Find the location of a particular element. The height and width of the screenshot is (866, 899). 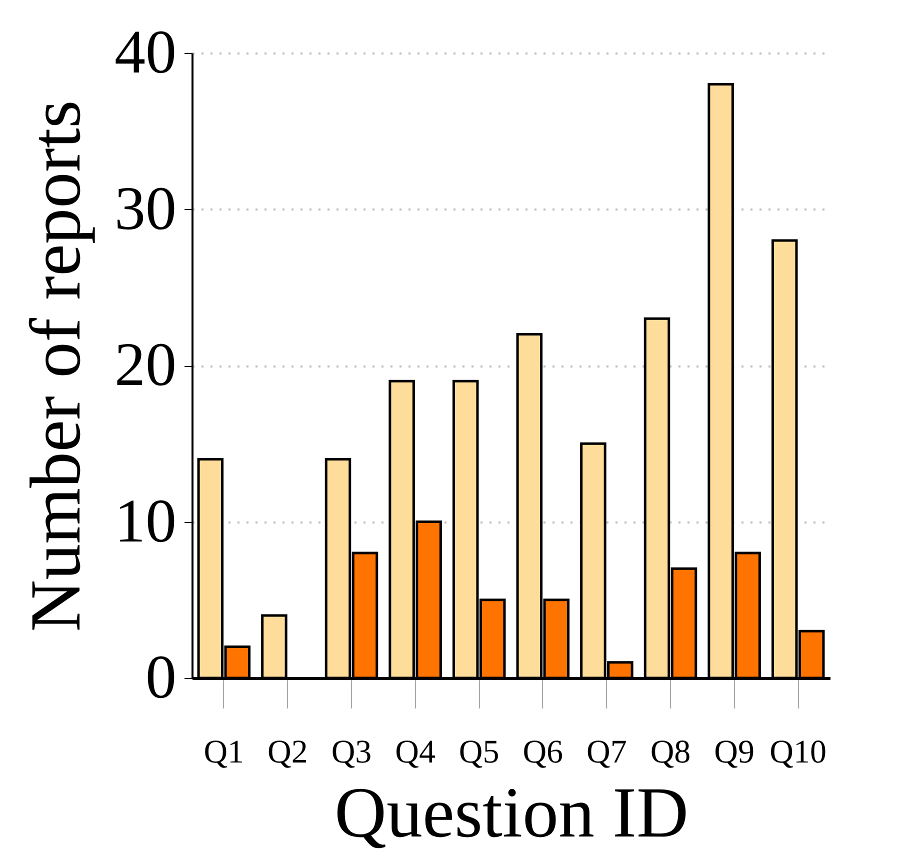

x-tick-label: Q8 is located at coordinates (670, 752).